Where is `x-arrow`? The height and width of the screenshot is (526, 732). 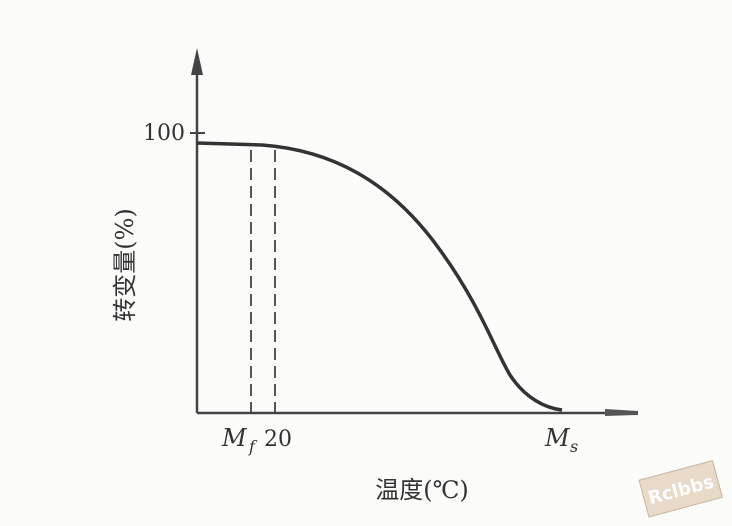
x-arrow is located at coordinates (621, 412).